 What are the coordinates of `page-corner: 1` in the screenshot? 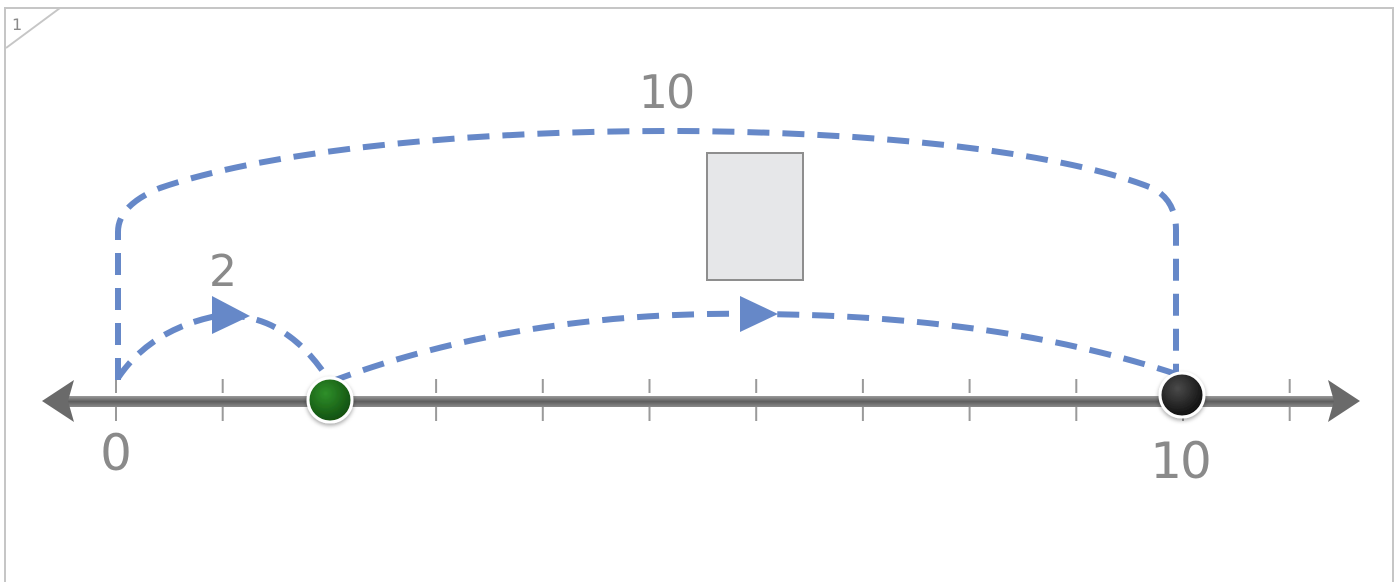 It's located at (33, 28).